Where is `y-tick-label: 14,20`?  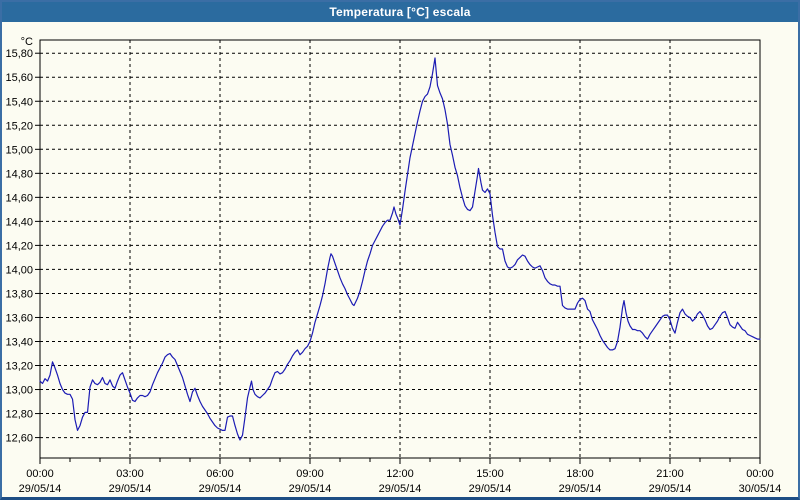 y-tick-label: 14,20 is located at coordinates (19, 246).